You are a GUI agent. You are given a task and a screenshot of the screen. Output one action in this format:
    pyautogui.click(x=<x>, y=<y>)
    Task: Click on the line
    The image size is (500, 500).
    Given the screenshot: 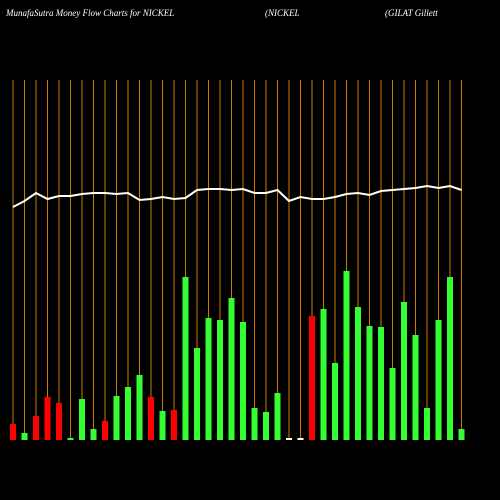 What is the action you would take?
    pyautogui.click(x=237, y=196)
    